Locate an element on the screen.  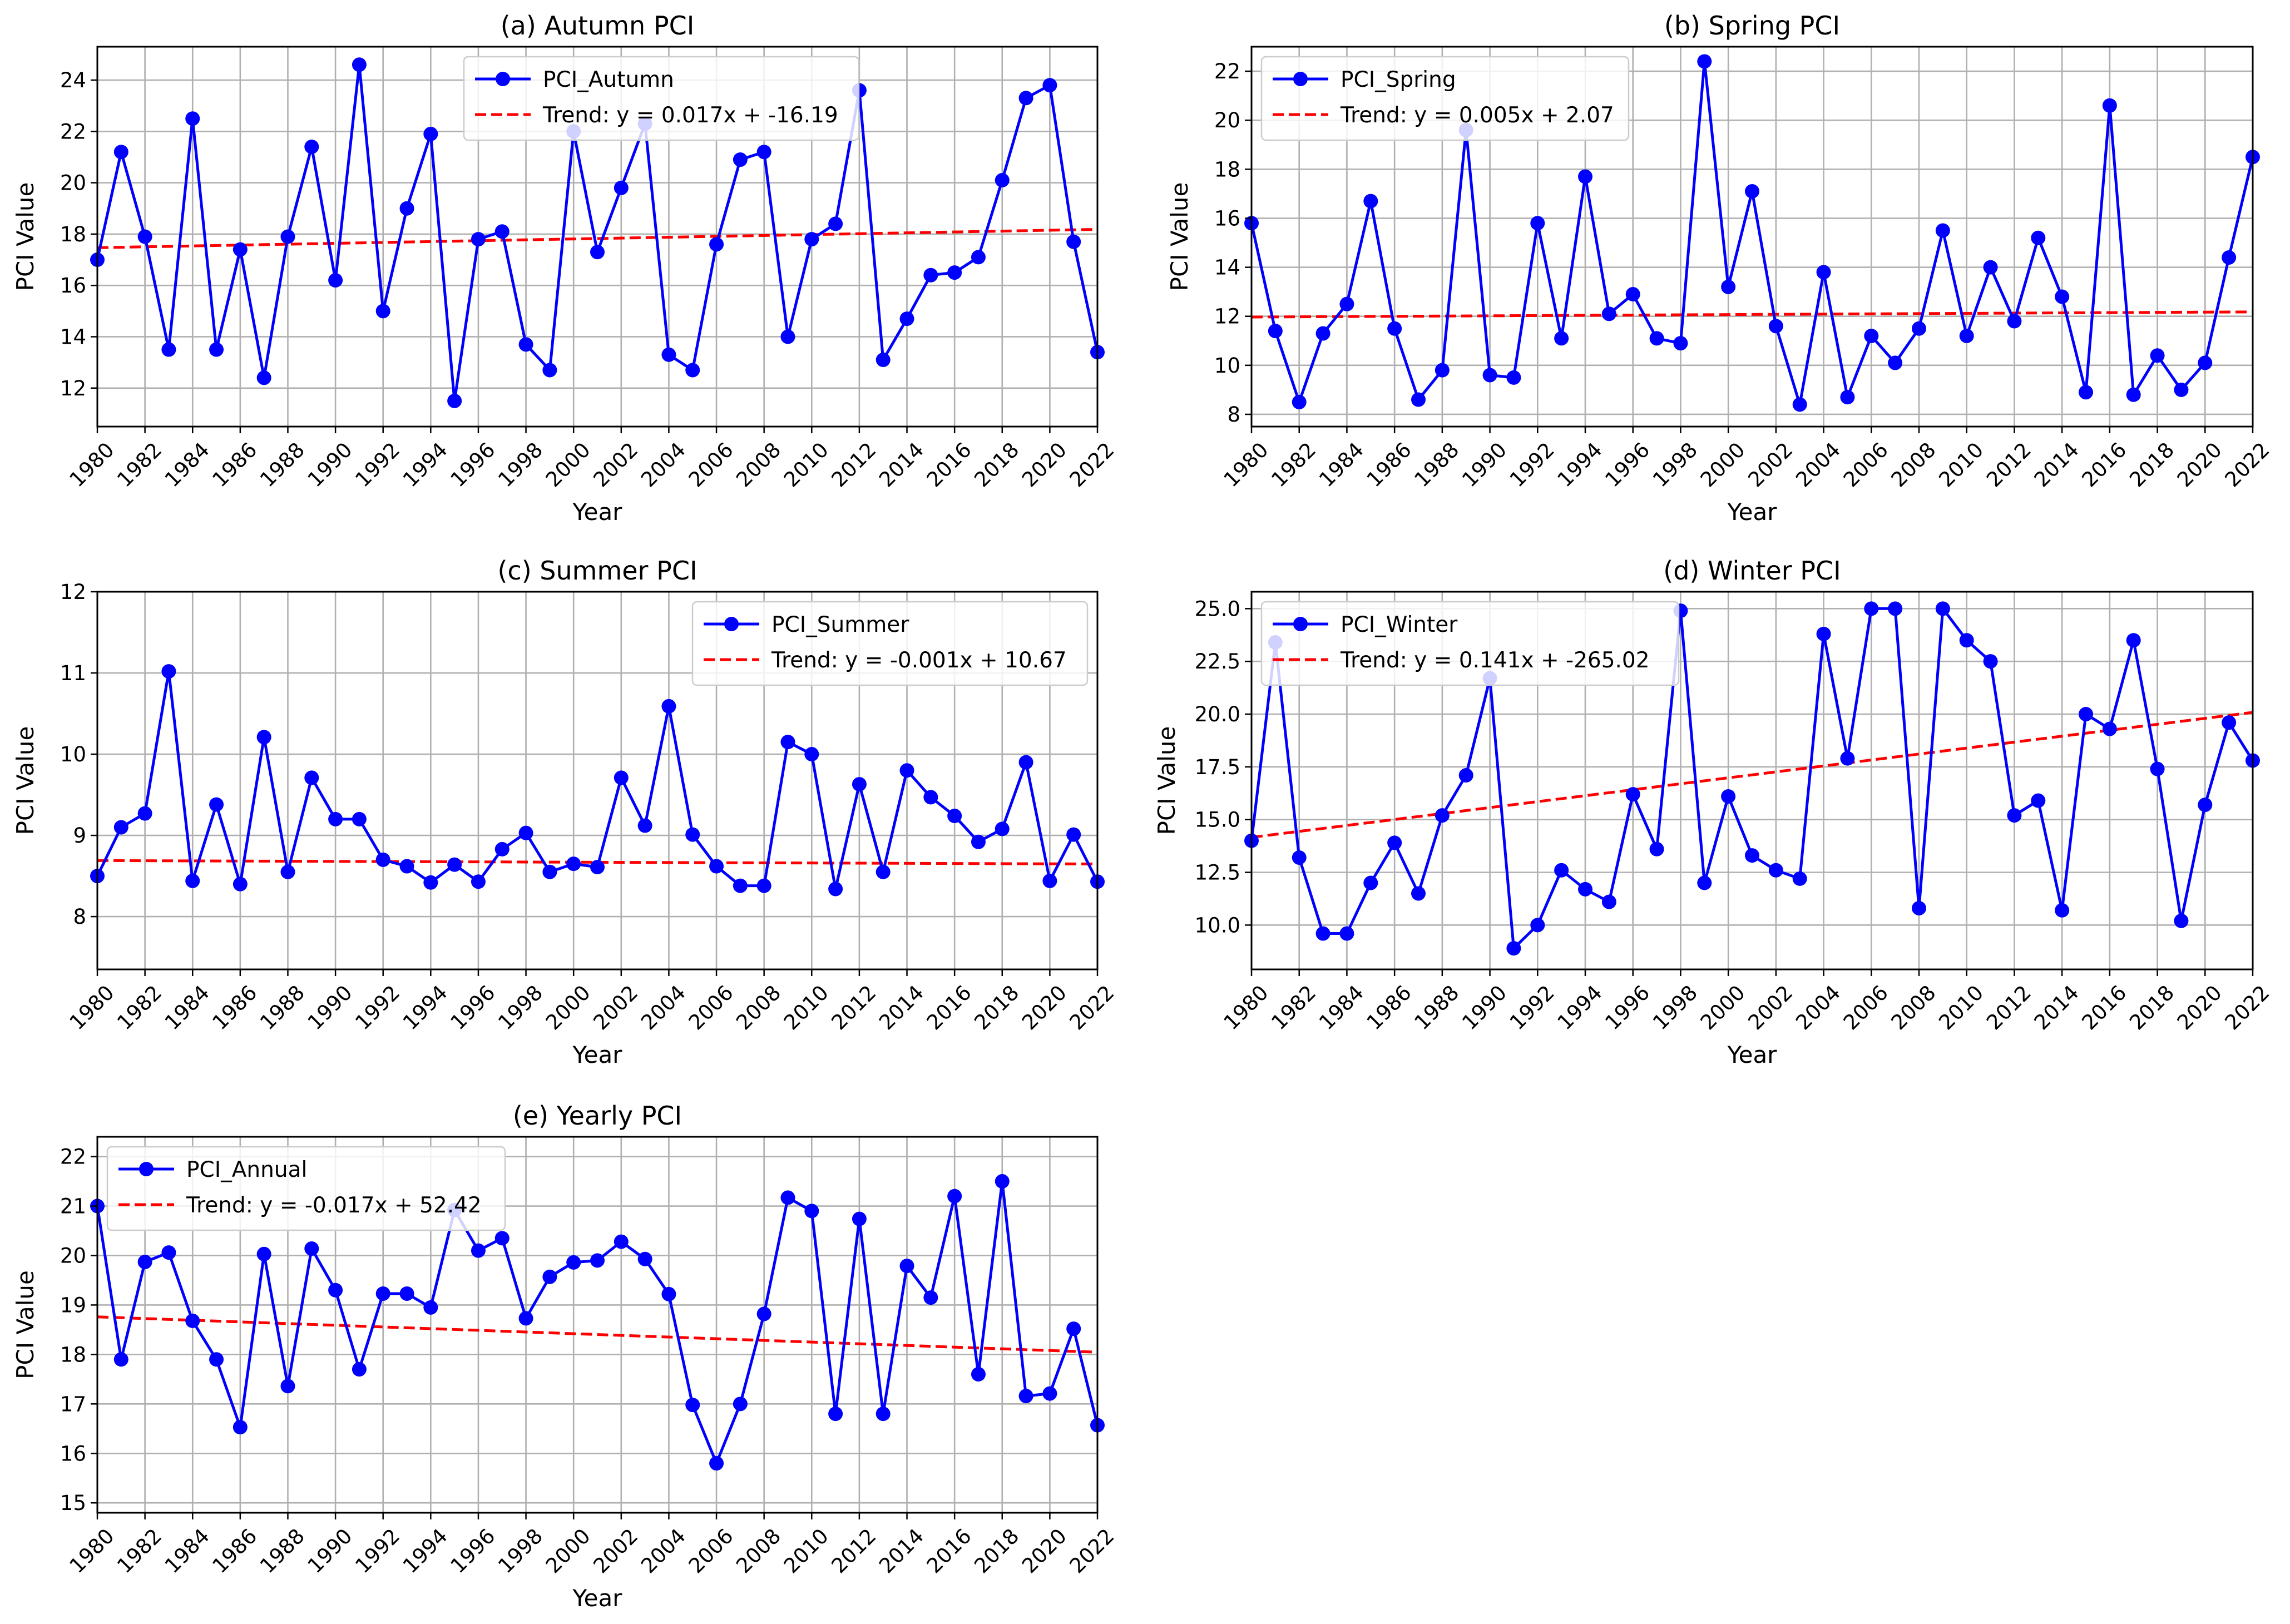
x-tick-label: 1980 is located at coordinates (92, 465).